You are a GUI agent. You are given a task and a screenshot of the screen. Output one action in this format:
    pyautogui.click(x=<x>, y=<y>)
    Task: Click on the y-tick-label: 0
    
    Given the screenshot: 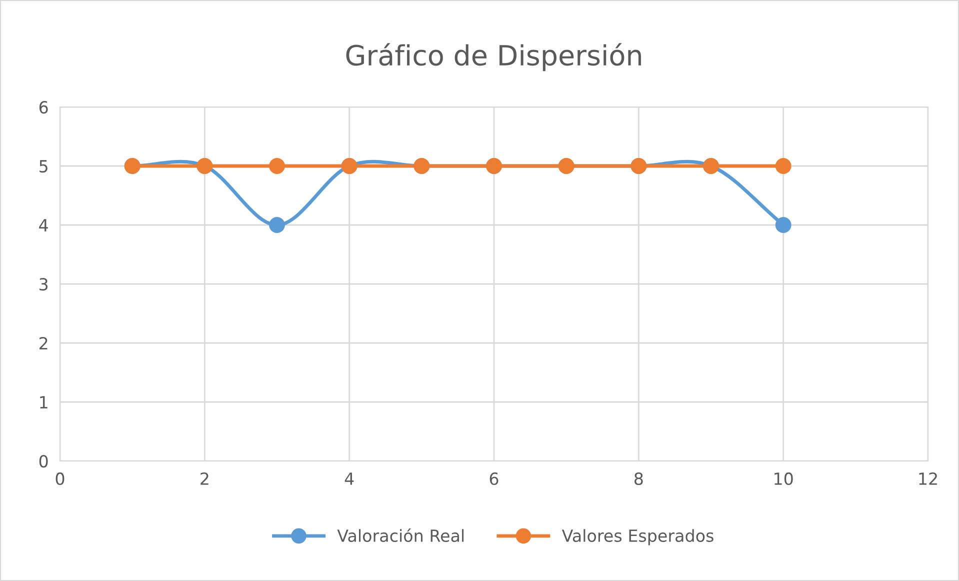 What is the action you would take?
    pyautogui.click(x=43, y=461)
    